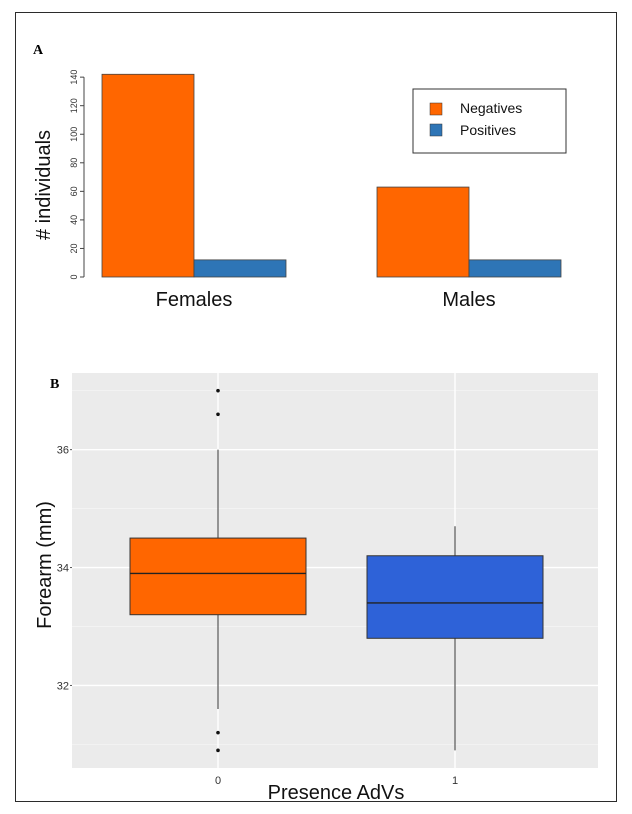 This screenshot has height=814, width=632. Describe the element at coordinates (240, 268) in the screenshot. I see `bar-positives-females` at that location.